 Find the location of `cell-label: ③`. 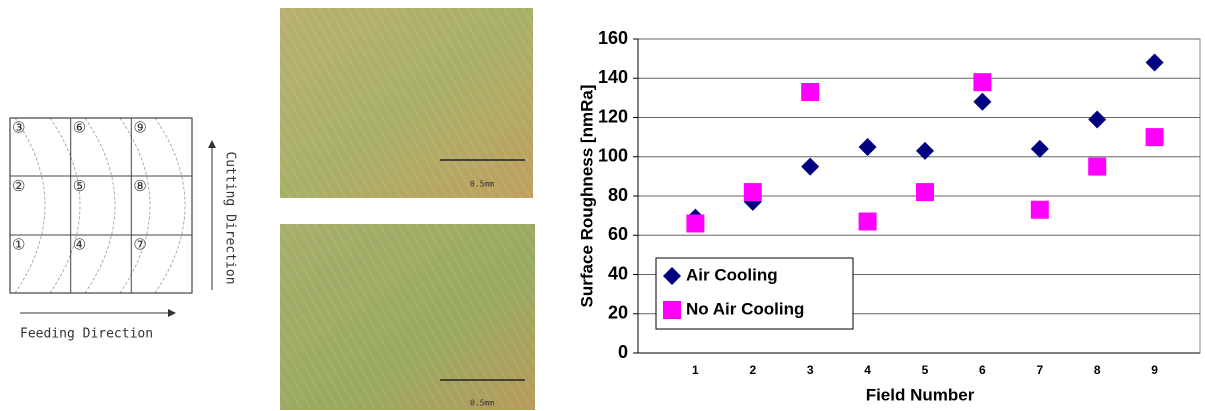

cell-label: ③ is located at coordinates (18, 128).